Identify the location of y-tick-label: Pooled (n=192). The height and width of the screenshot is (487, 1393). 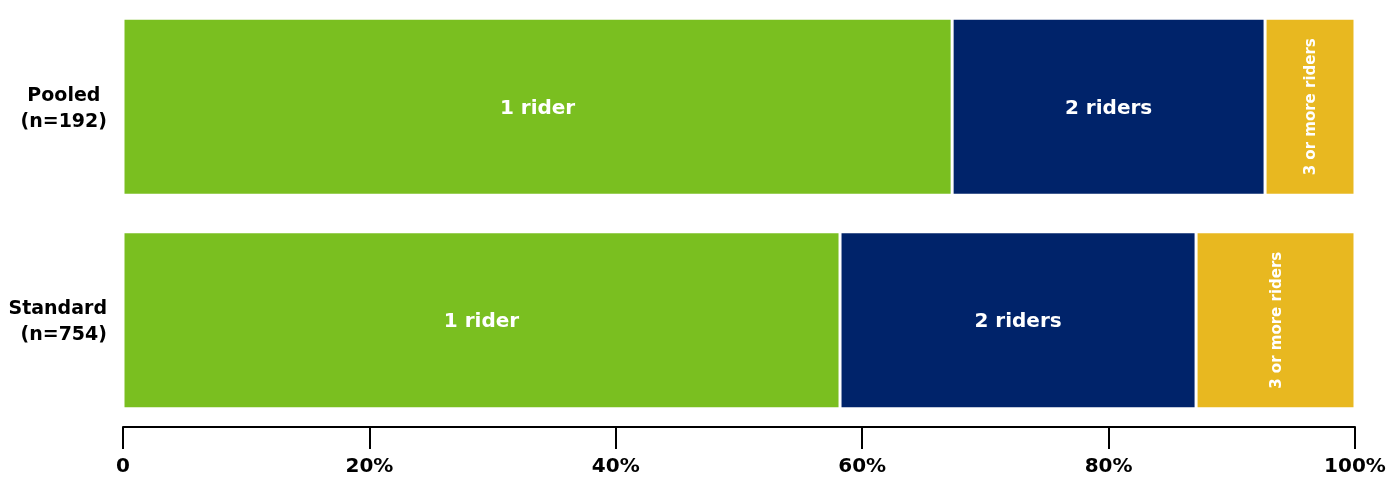
(63, 106).